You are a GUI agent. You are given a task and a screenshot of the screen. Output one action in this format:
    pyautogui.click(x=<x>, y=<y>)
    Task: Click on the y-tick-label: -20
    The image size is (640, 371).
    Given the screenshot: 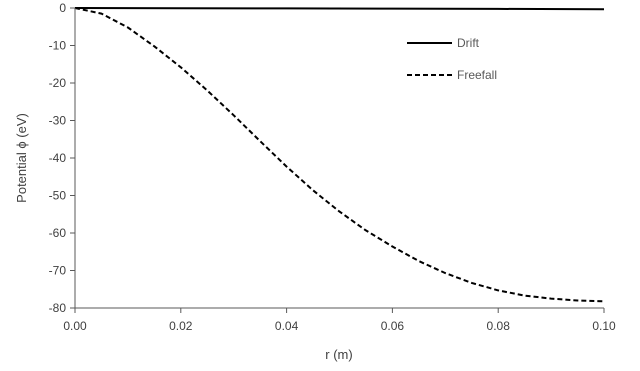 What is the action you would take?
    pyautogui.click(x=58, y=83)
    